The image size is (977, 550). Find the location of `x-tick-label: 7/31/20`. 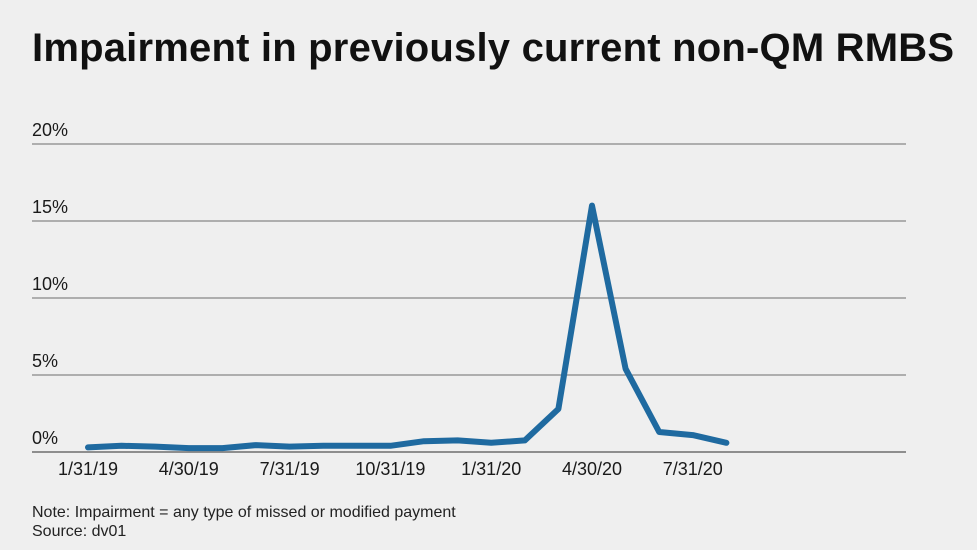

x-tick-label: 7/31/20 is located at coordinates (693, 469).